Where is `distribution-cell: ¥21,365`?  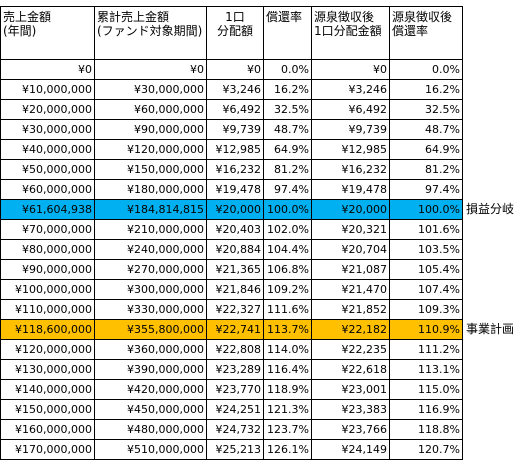
distribution-cell: ¥21,365 is located at coordinates (235, 269).